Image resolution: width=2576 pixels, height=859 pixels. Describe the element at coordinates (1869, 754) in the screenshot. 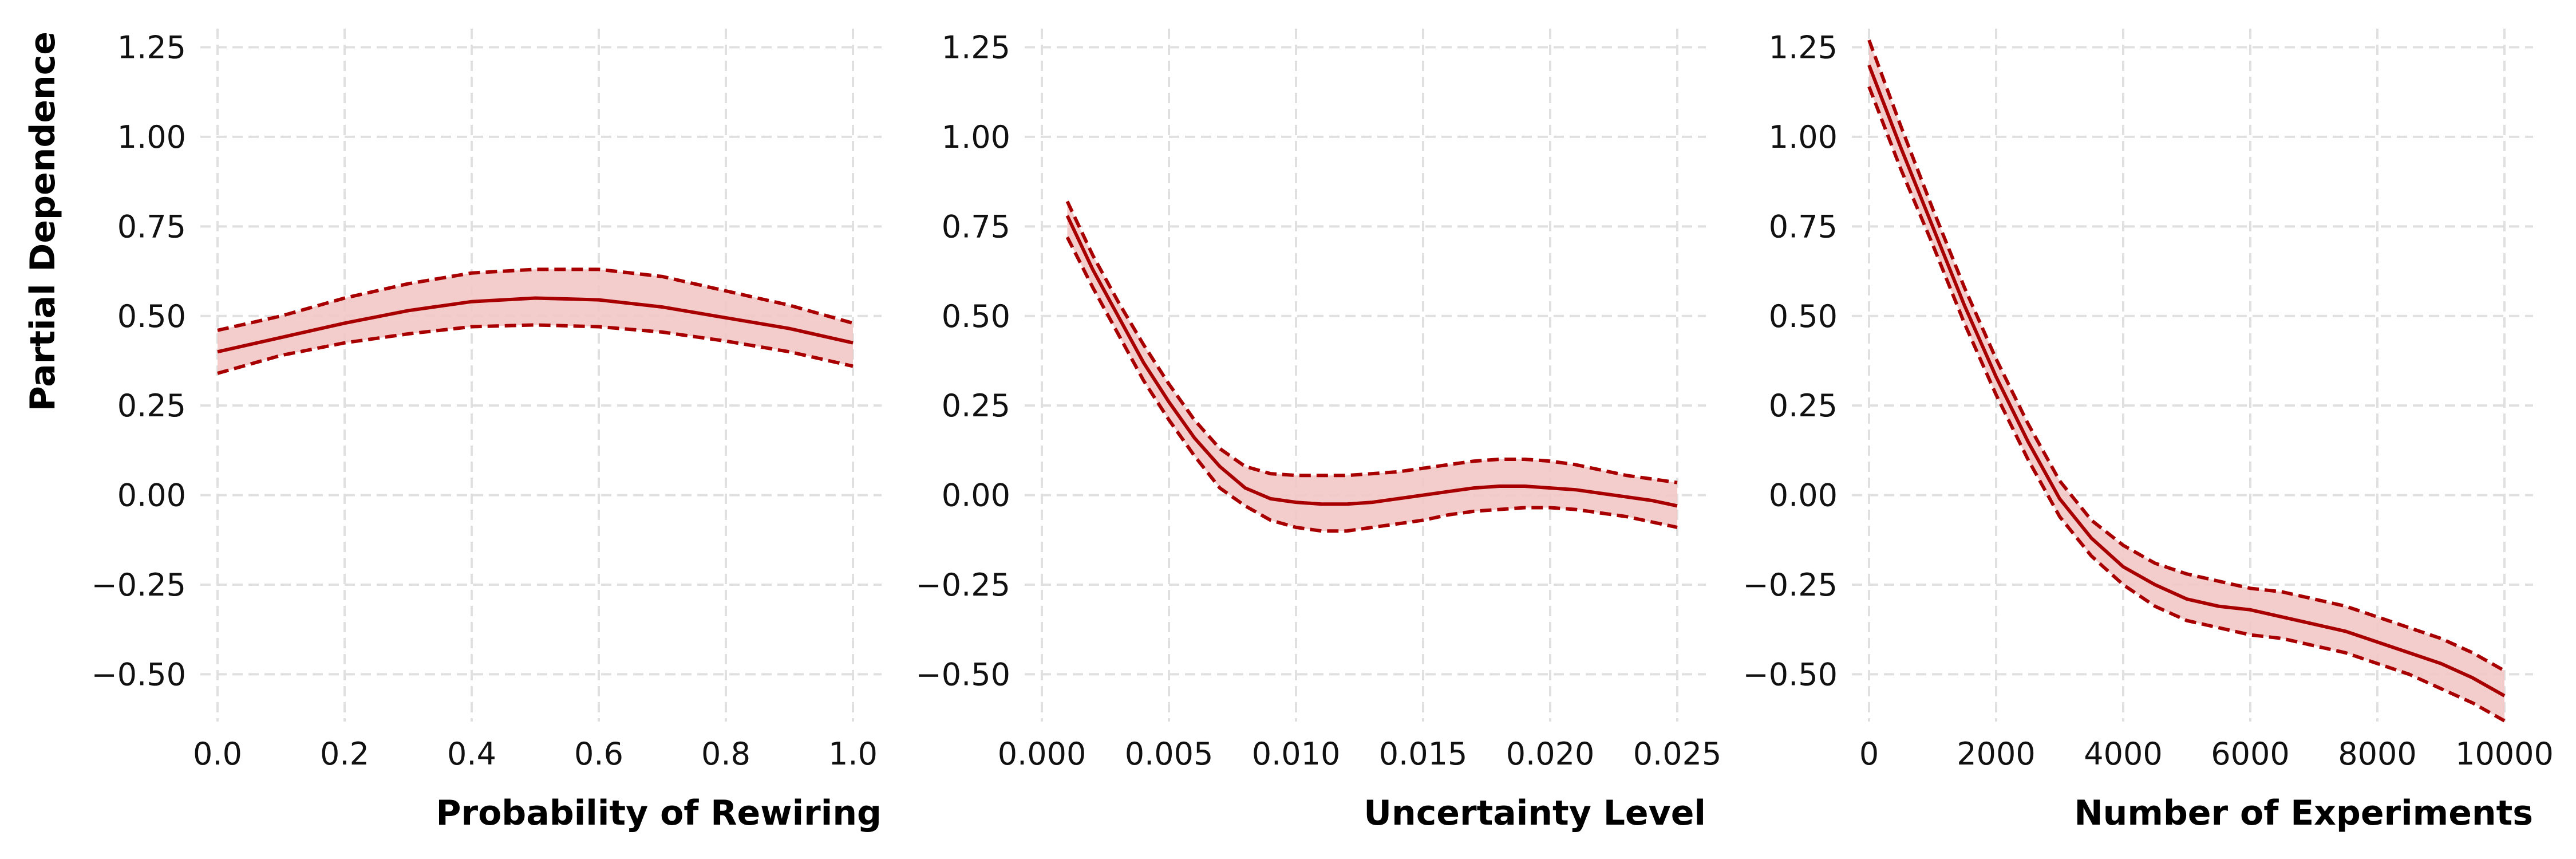

I see `x-tick-label: 0` at that location.